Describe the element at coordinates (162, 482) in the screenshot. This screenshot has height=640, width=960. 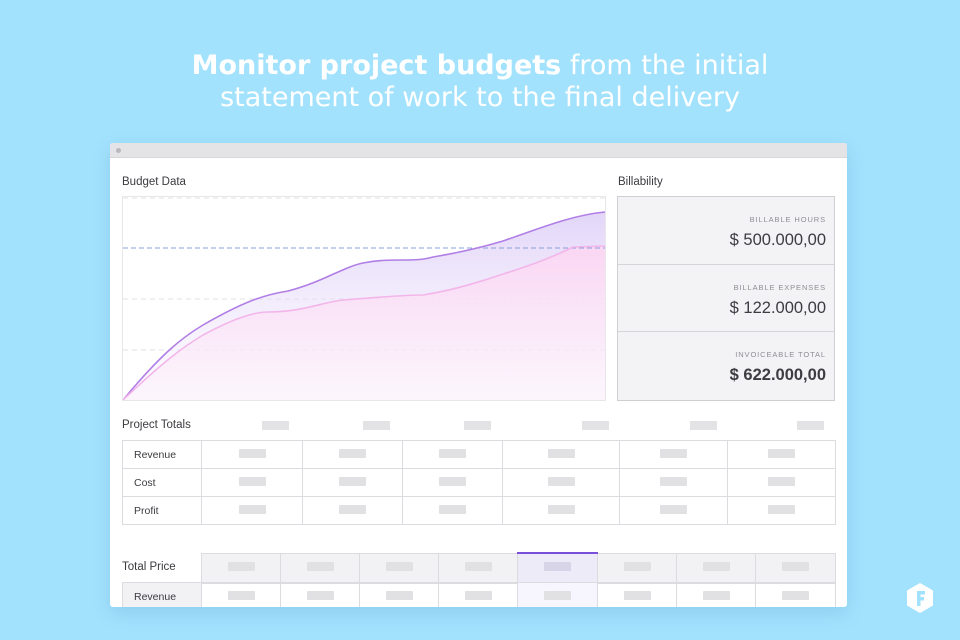
I see `row-label-cost: Cost` at that location.